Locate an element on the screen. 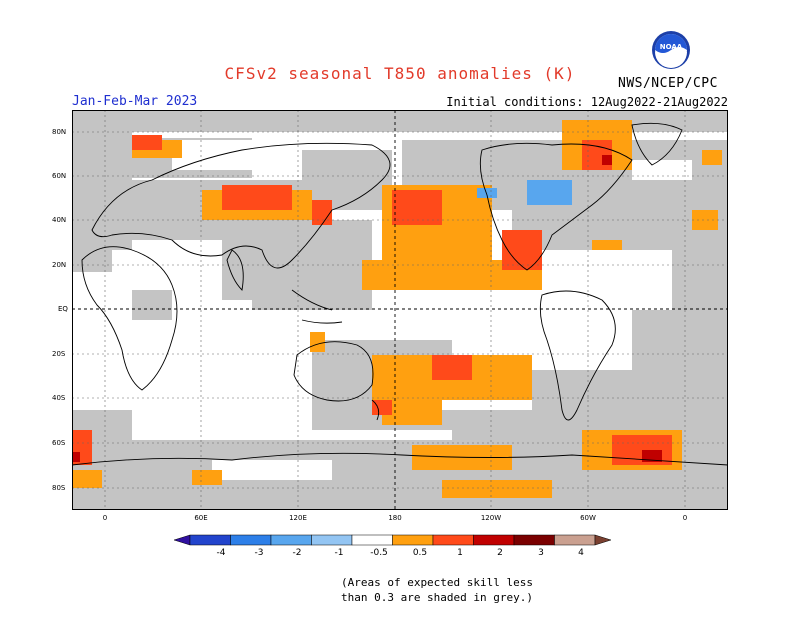  cold-anomaly-blue is located at coordinates (524, 192).